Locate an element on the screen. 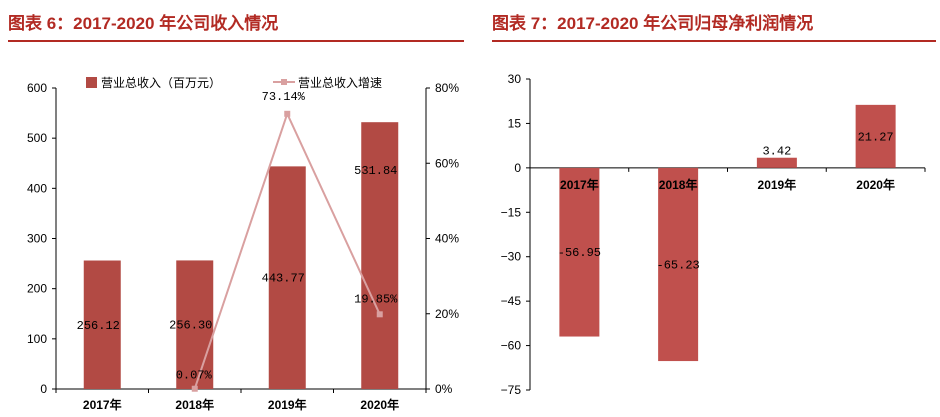 This screenshot has width=940, height=417. left-tick-label: 600 is located at coordinates (37, 88).